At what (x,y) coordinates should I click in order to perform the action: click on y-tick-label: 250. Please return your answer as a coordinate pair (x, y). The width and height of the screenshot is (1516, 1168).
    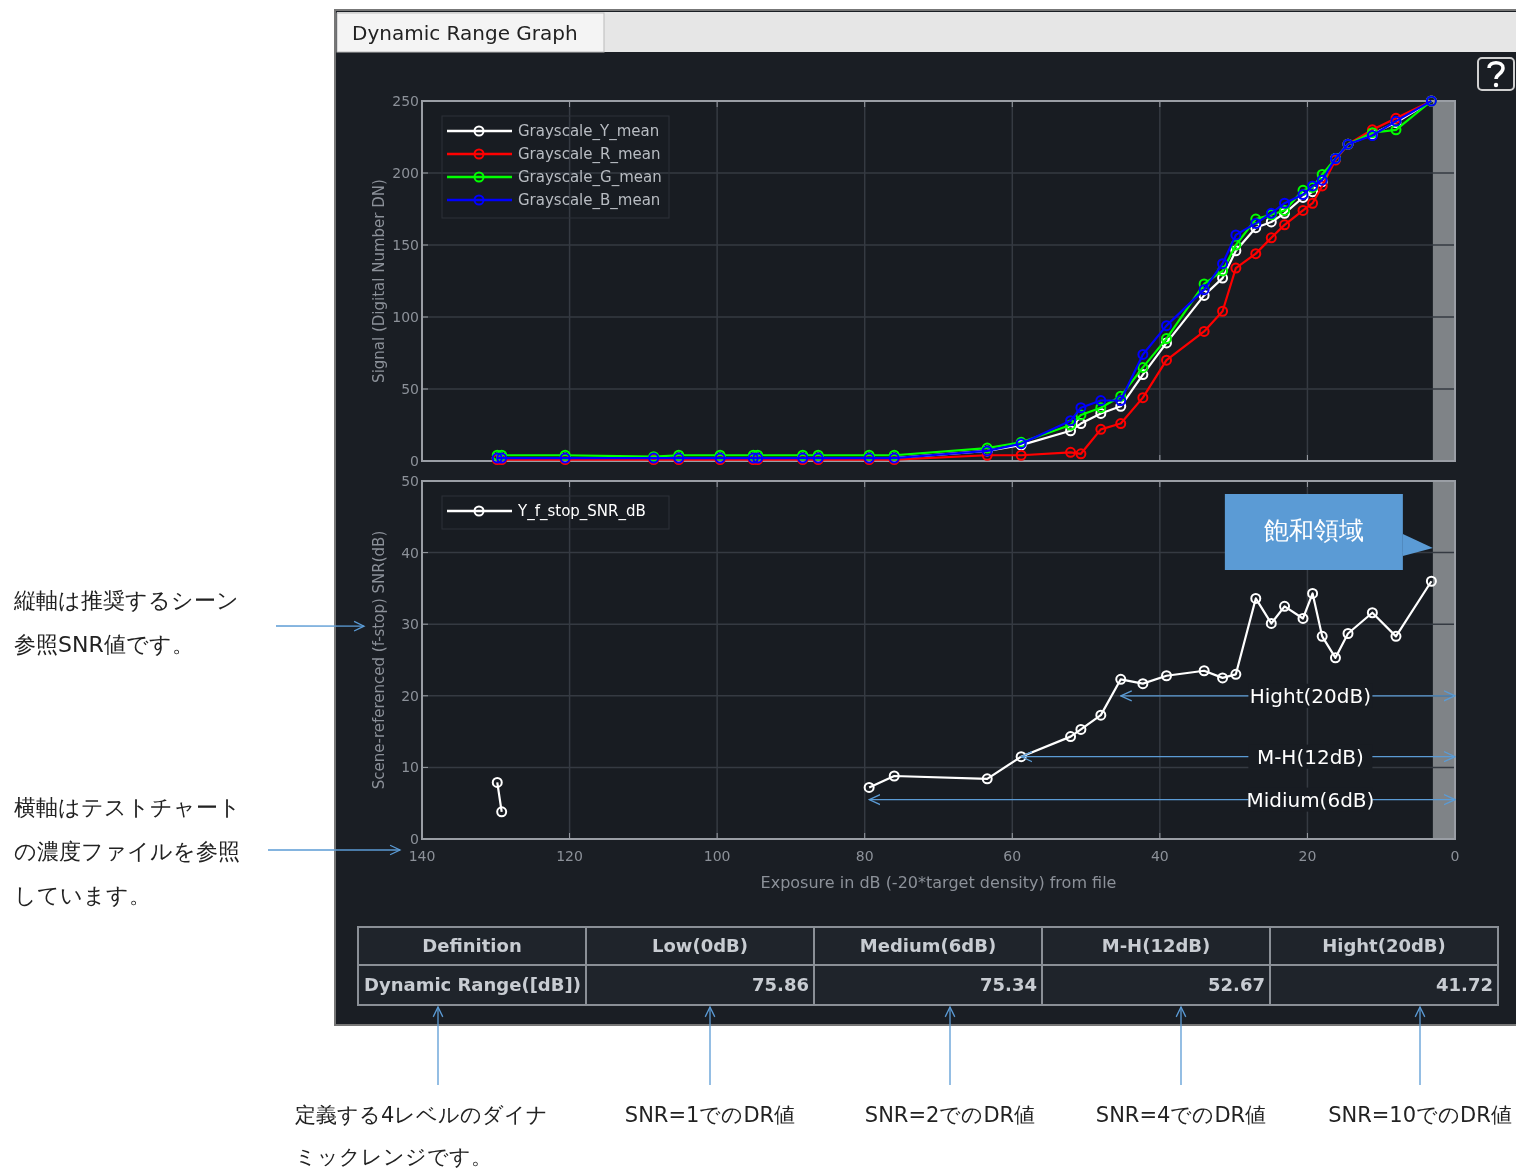
    Looking at the image, I should click on (405, 101).